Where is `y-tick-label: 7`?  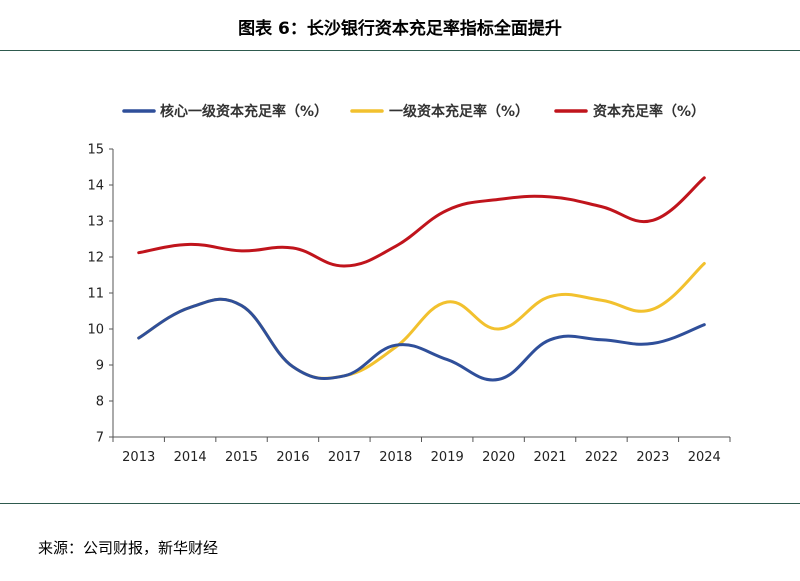 y-tick-label: 7 is located at coordinates (100, 438).